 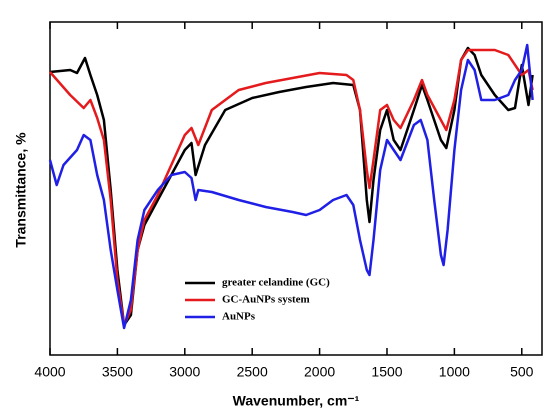 I want to click on x-axis-label: Wavenumber, cm⁻¹, so click(x=296, y=401).